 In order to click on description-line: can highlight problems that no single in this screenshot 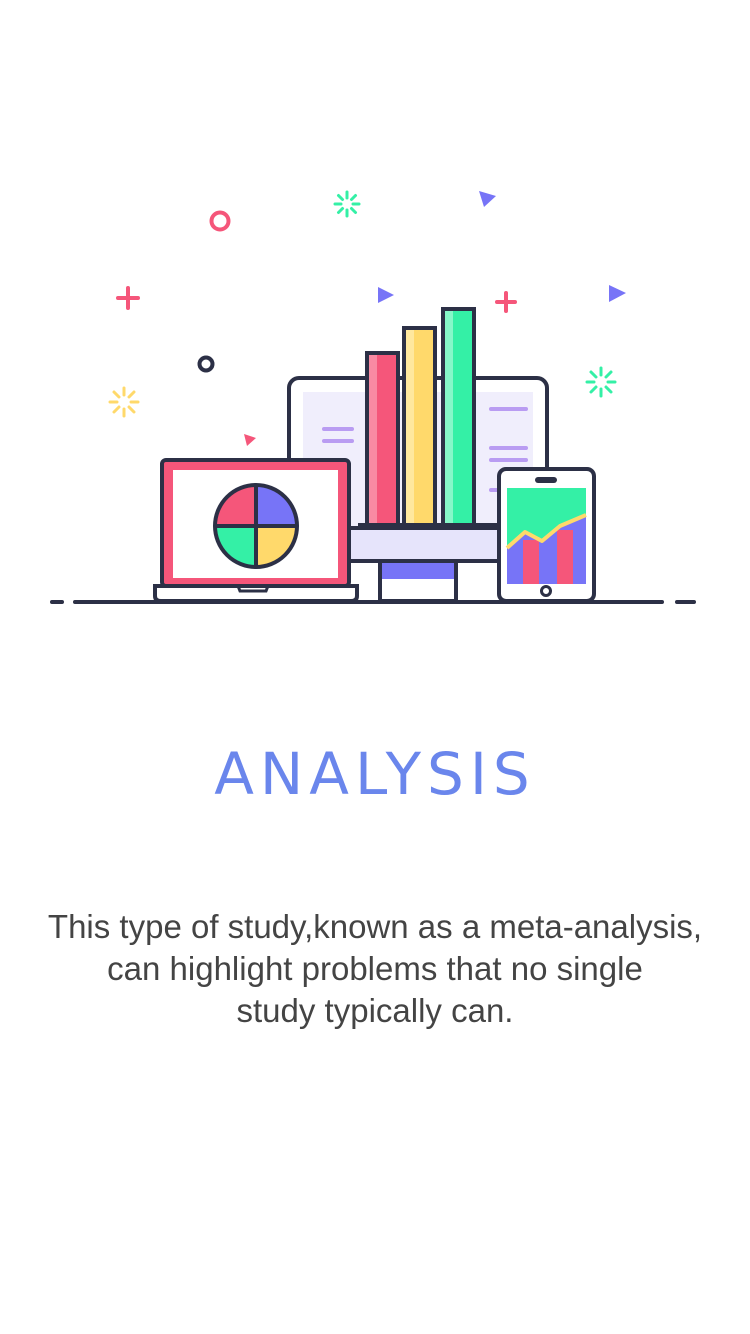, I will do `click(375, 968)`.